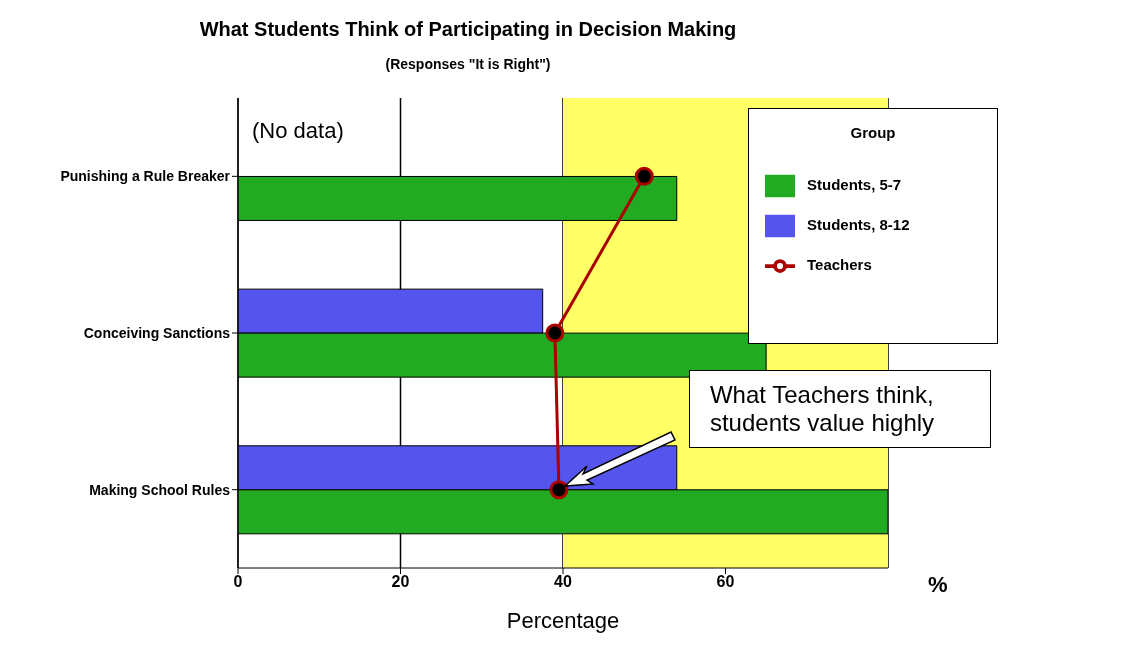 This screenshot has height=664, width=1146. Describe the element at coordinates (563, 620) in the screenshot. I see `x-axis-title: Percentage` at that location.